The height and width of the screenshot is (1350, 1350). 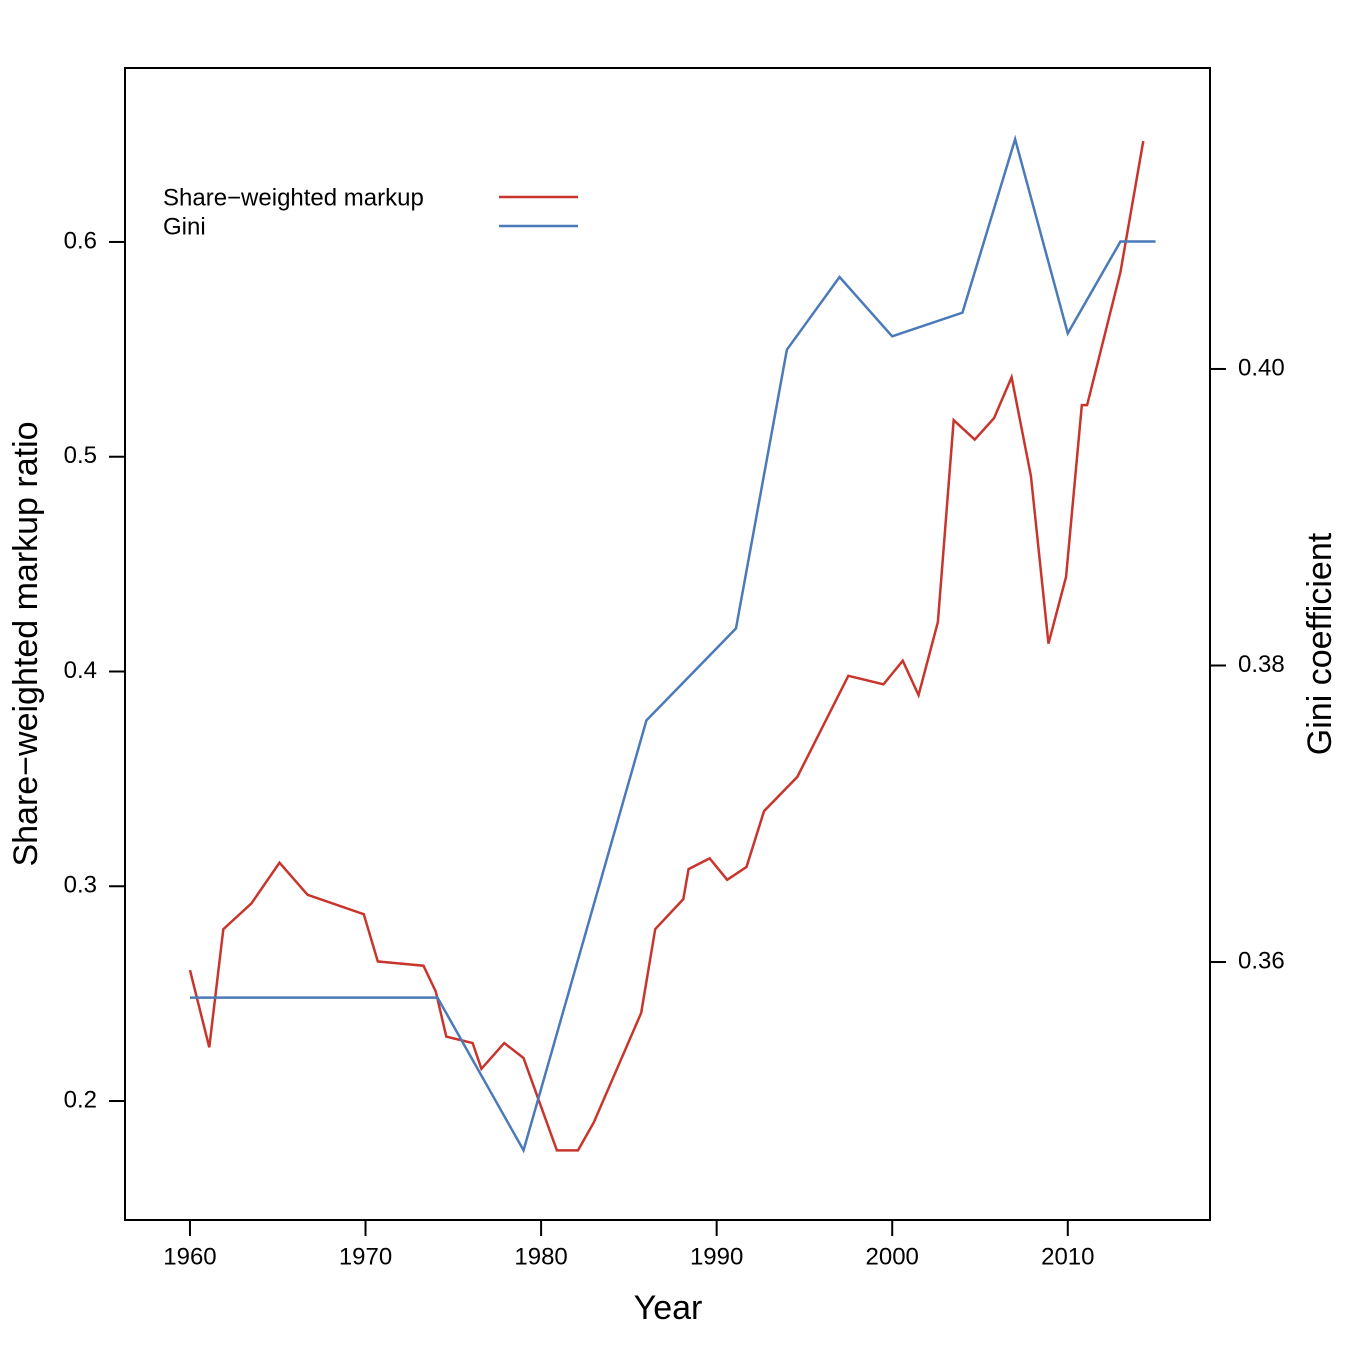 I want to click on legend-label: Share−weighted markup, so click(x=293, y=197).